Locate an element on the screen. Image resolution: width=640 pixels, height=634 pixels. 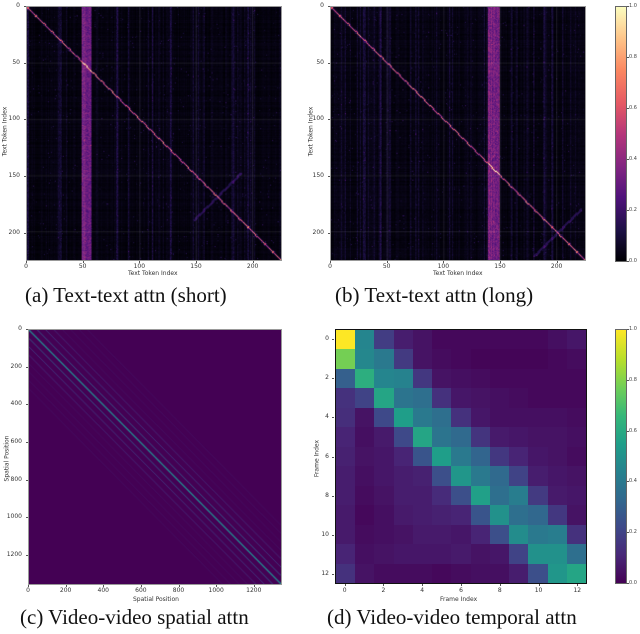
x-tick-label-c: 200 is located at coordinates (65, 590).